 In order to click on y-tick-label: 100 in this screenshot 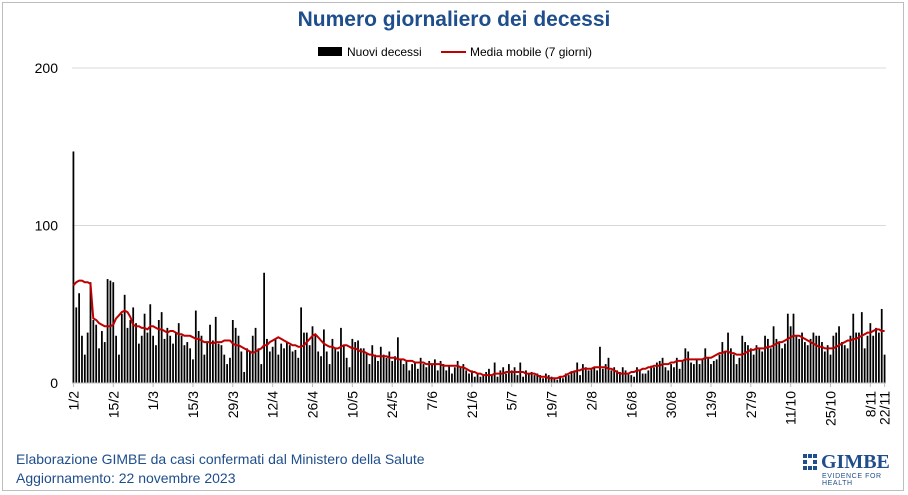, I will do `click(47, 226)`.